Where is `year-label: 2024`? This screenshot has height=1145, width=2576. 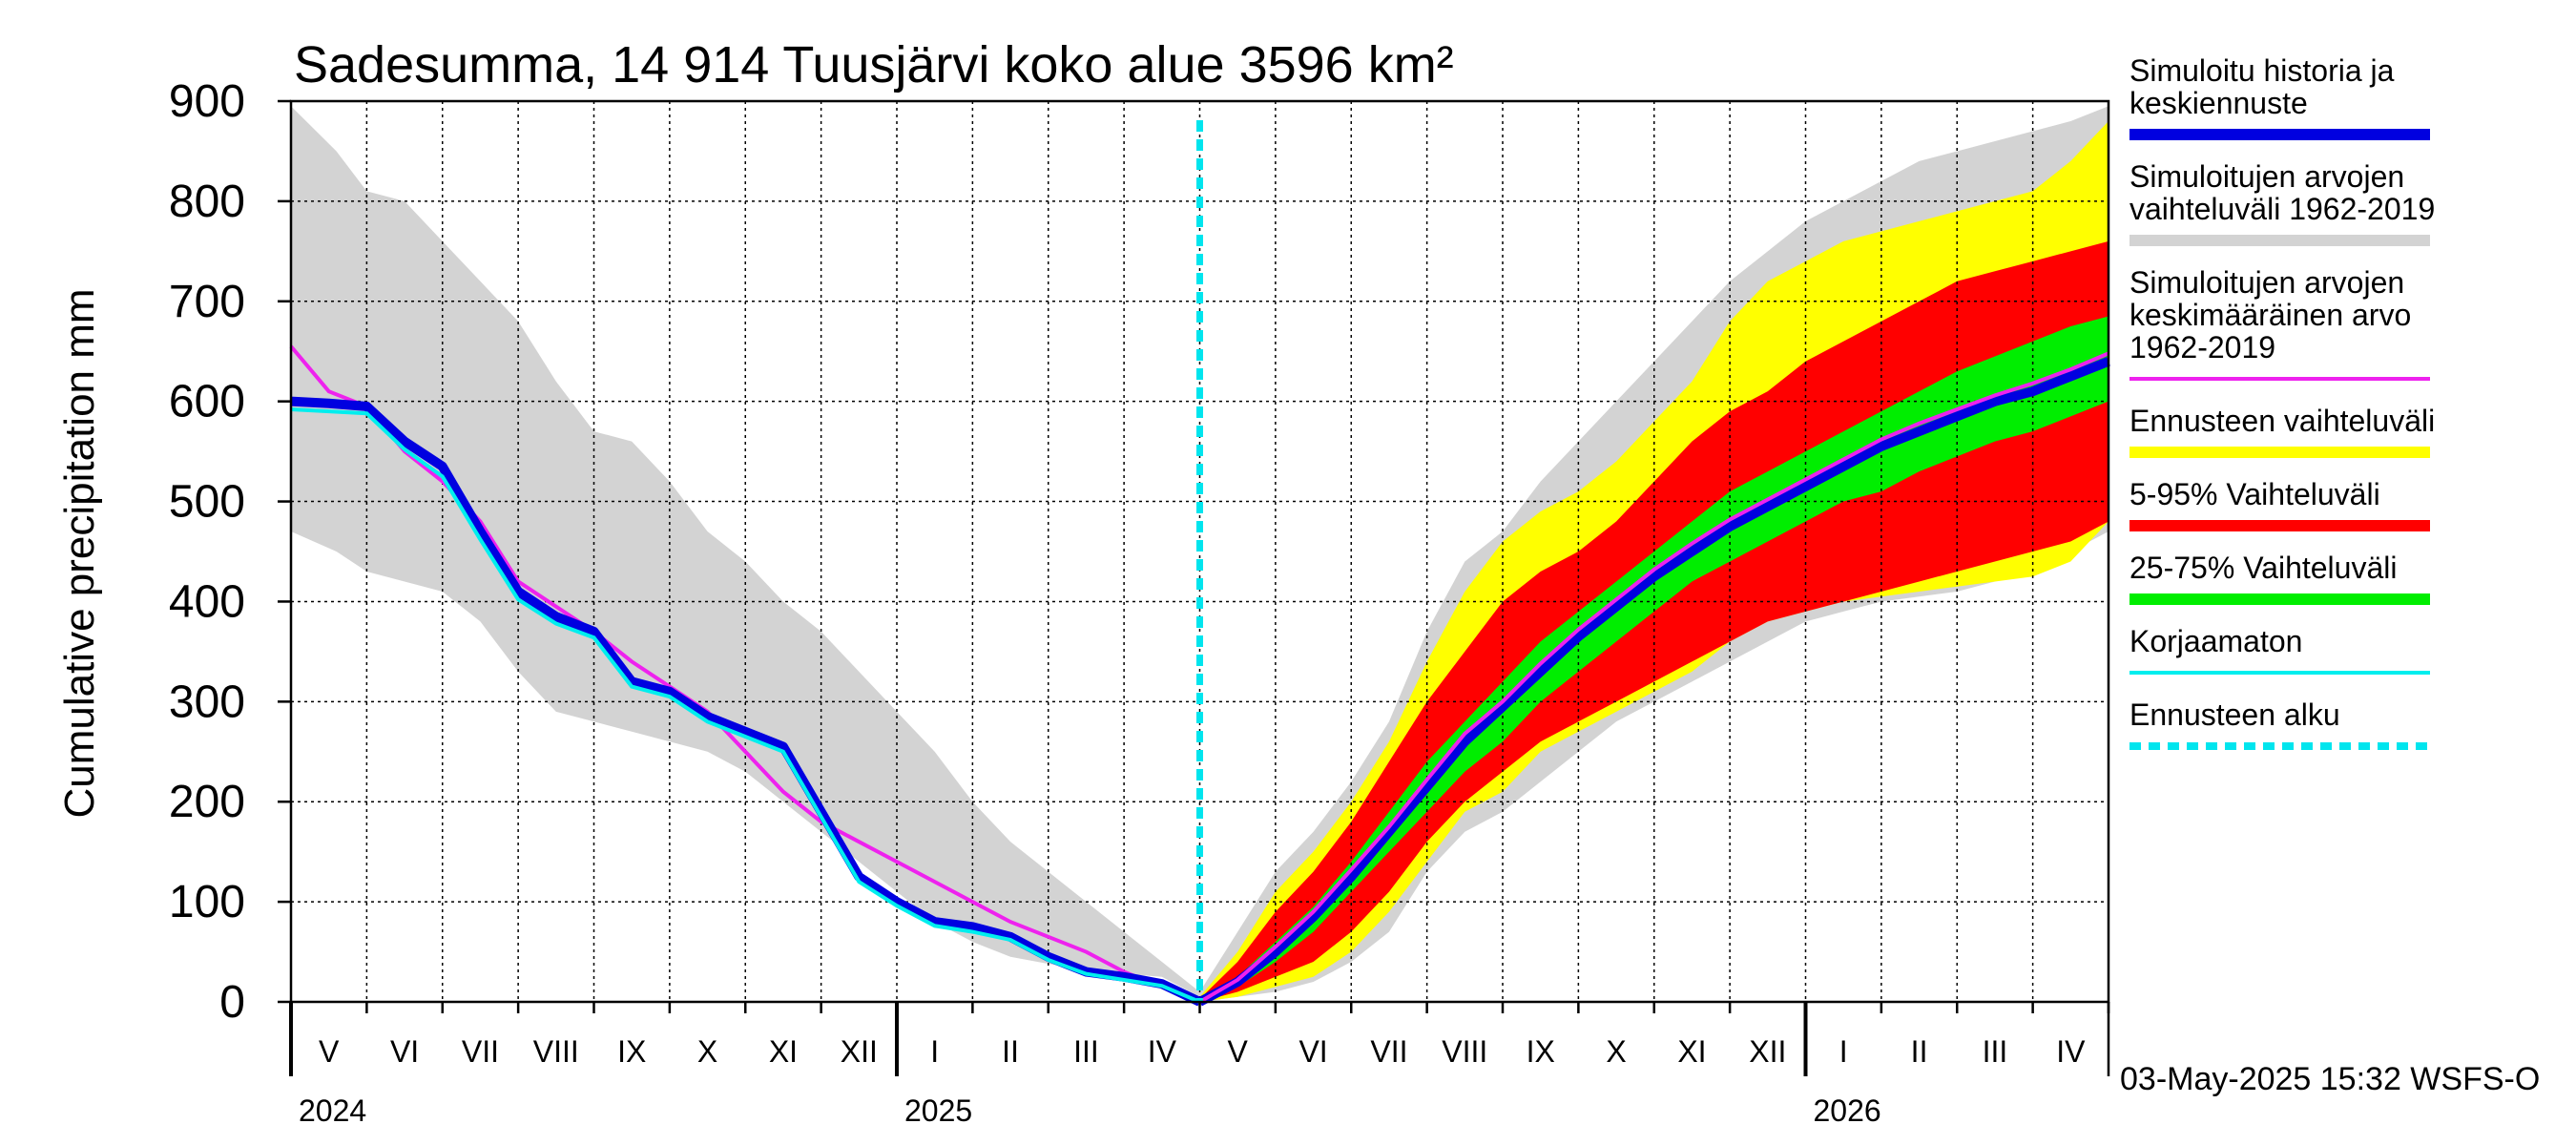 year-label: 2024 is located at coordinates (332, 1111).